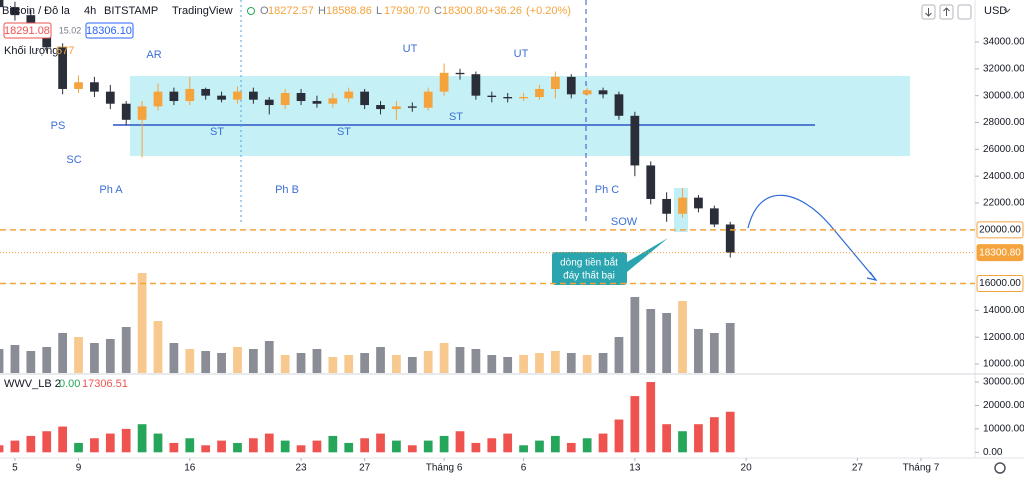 The image size is (1024, 478). What do you see at coordinates (65, 51) in the screenshot?
I see `volume-last: 577` at bounding box center [65, 51].